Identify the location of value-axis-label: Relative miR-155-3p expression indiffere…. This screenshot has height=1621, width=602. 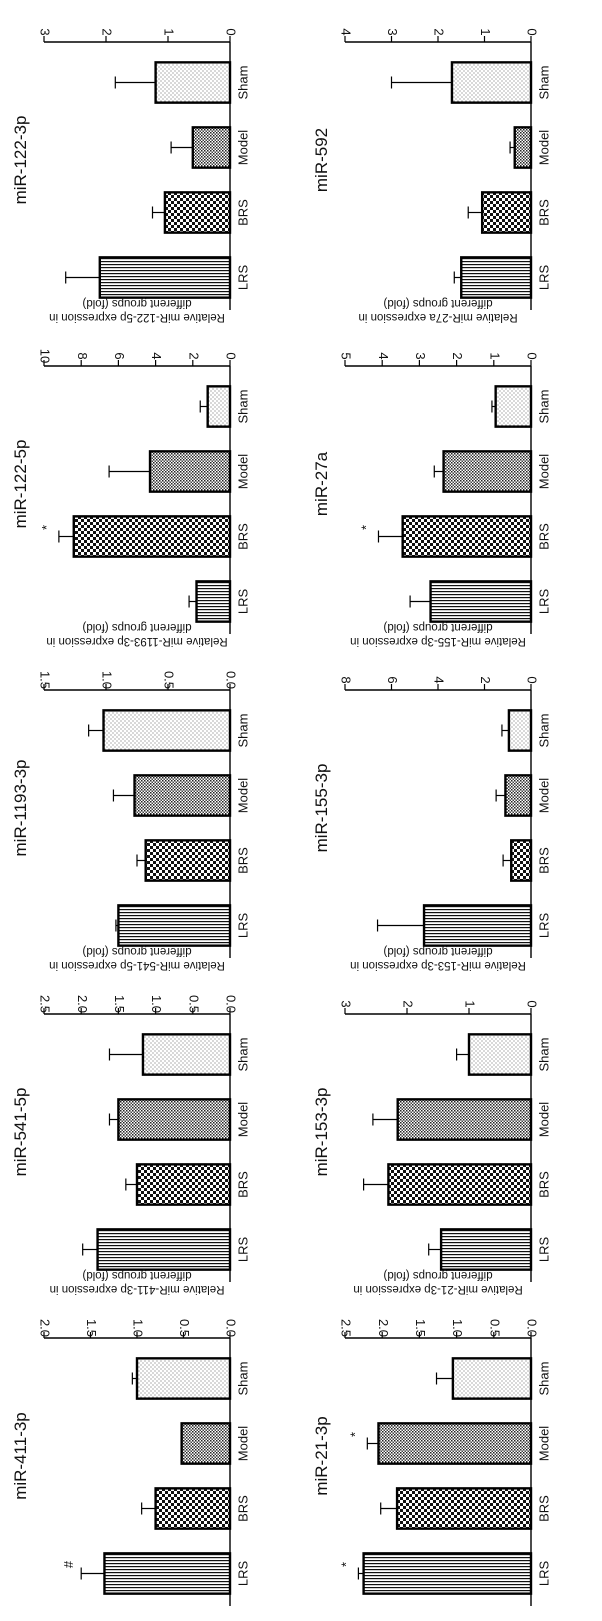
(438, 634).